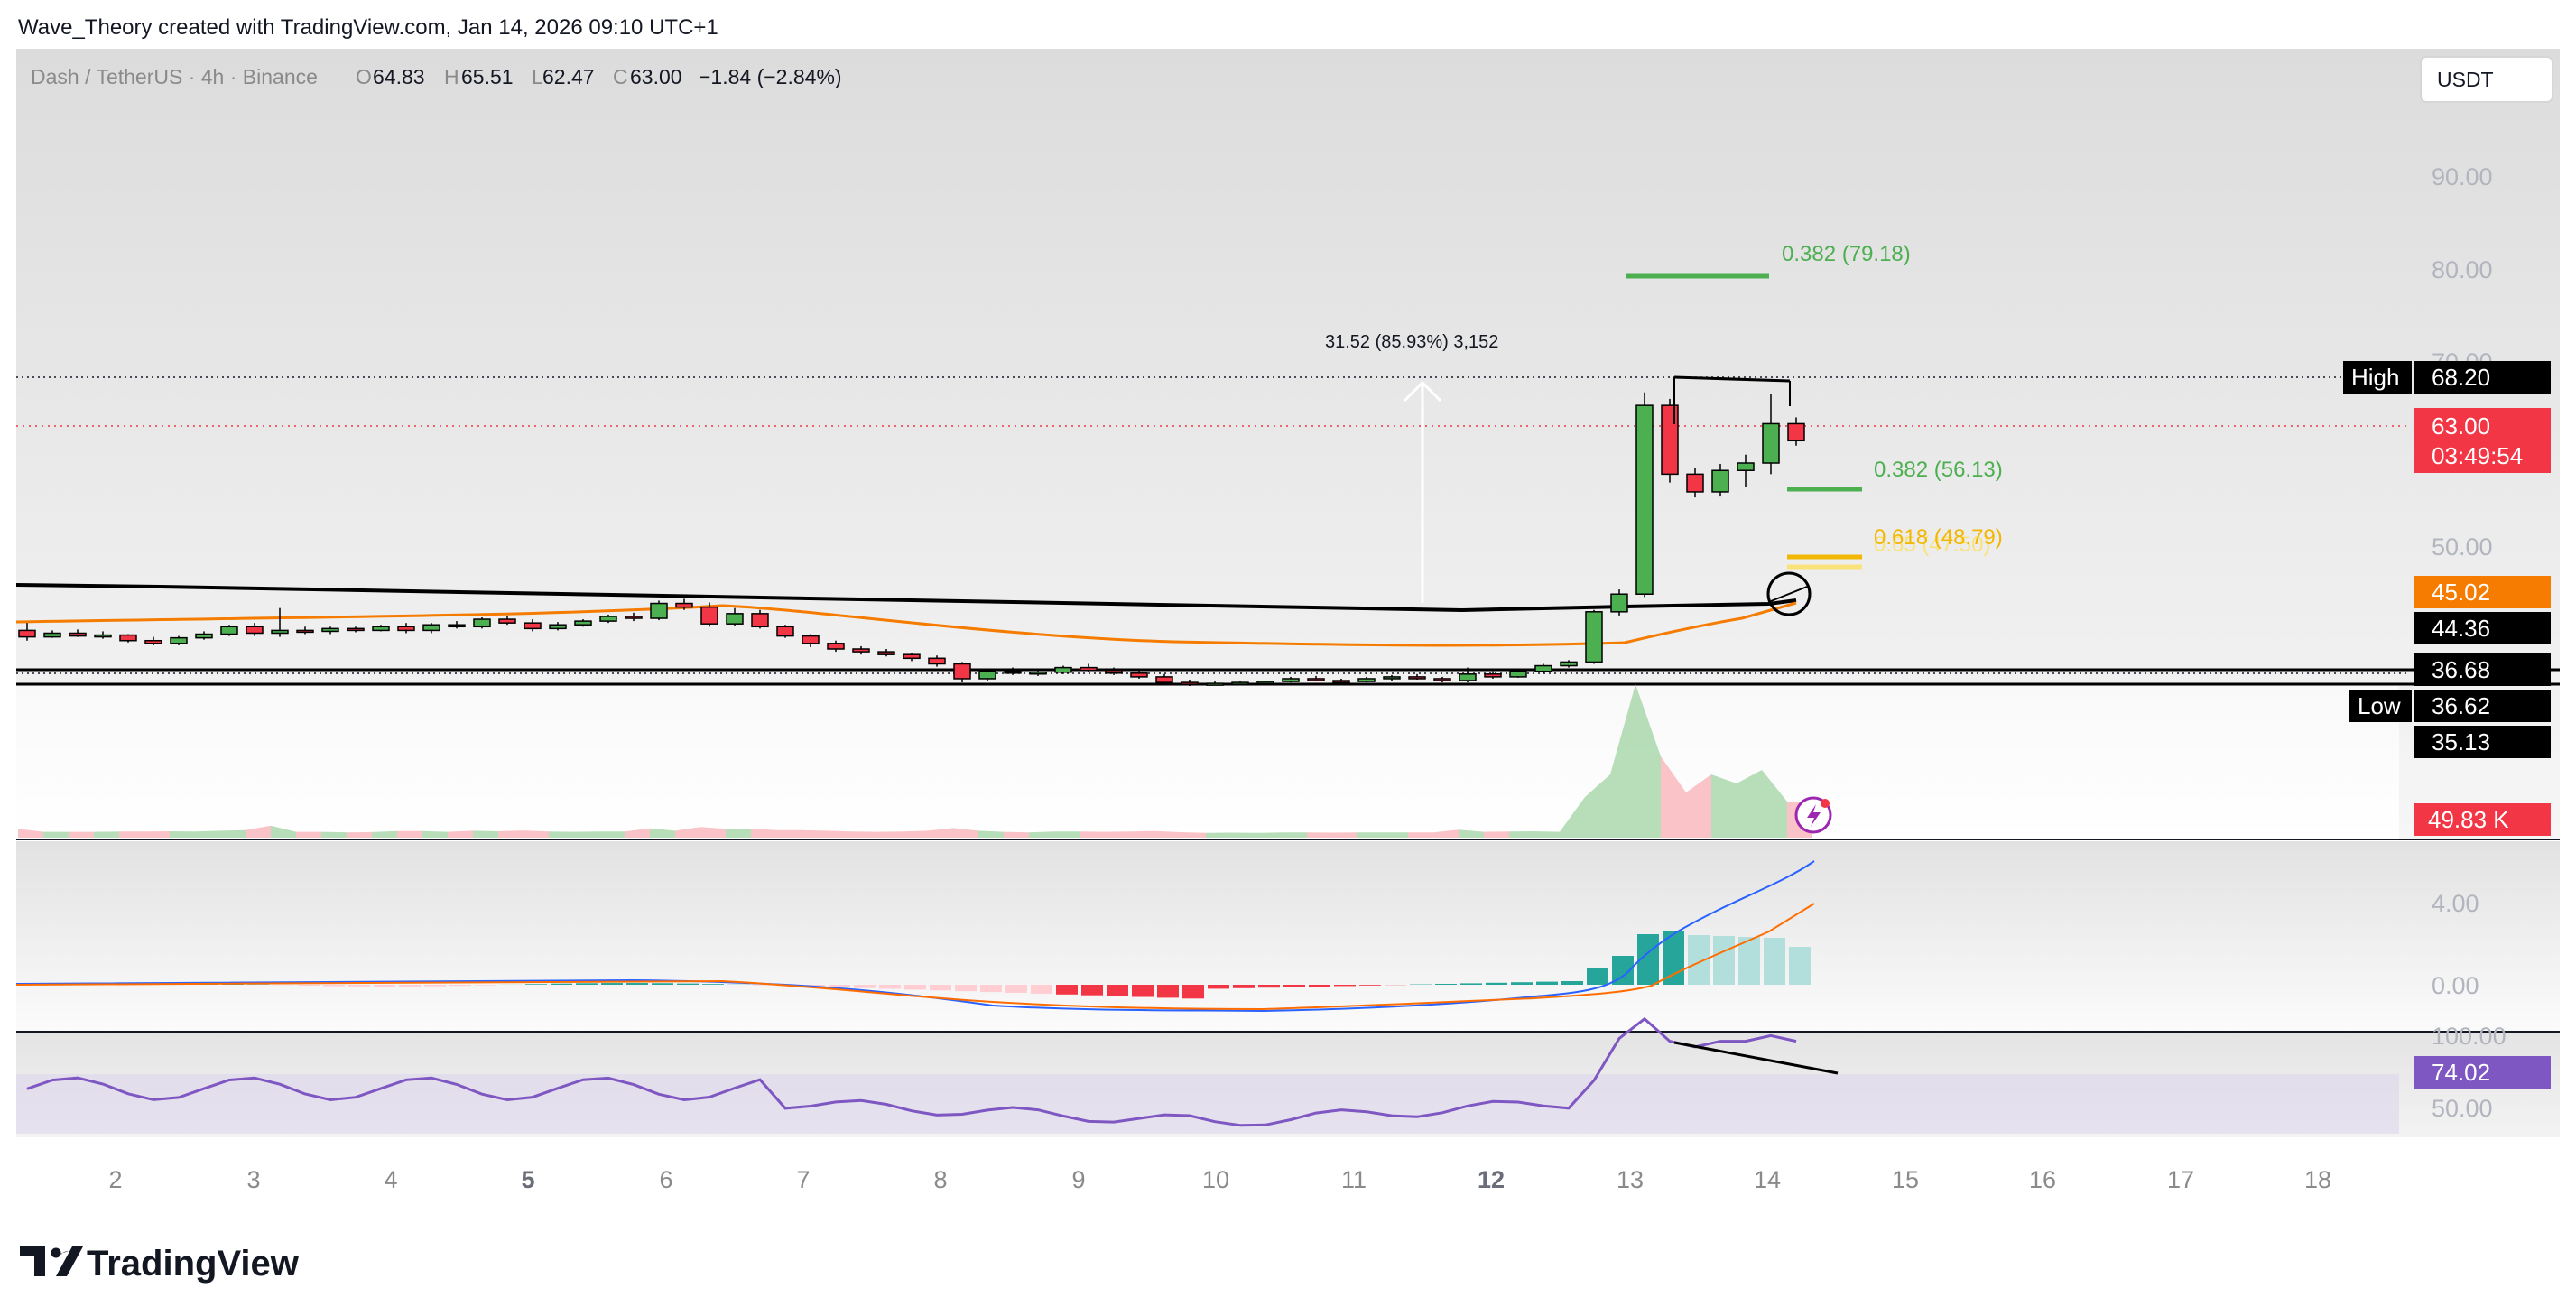 The height and width of the screenshot is (1316, 2576). What do you see at coordinates (2042, 1180) in the screenshot?
I see `time-tick: 16` at bounding box center [2042, 1180].